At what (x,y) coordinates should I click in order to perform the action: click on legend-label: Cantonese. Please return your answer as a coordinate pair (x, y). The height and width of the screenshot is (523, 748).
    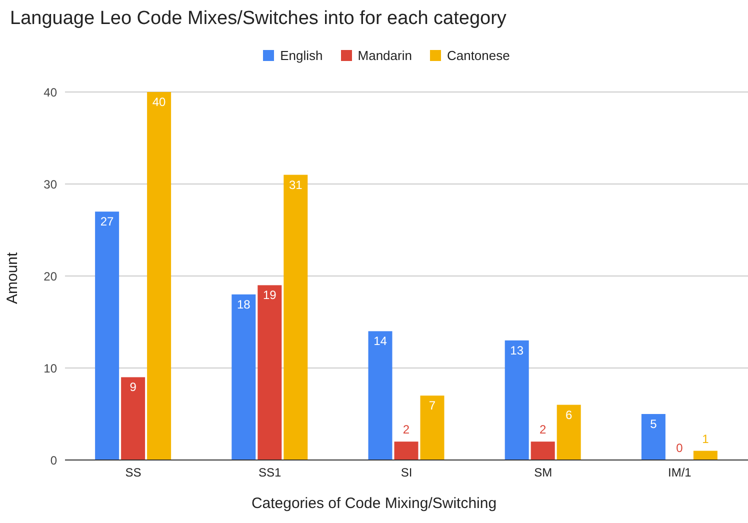
    Looking at the image, I should click on (478, 55).